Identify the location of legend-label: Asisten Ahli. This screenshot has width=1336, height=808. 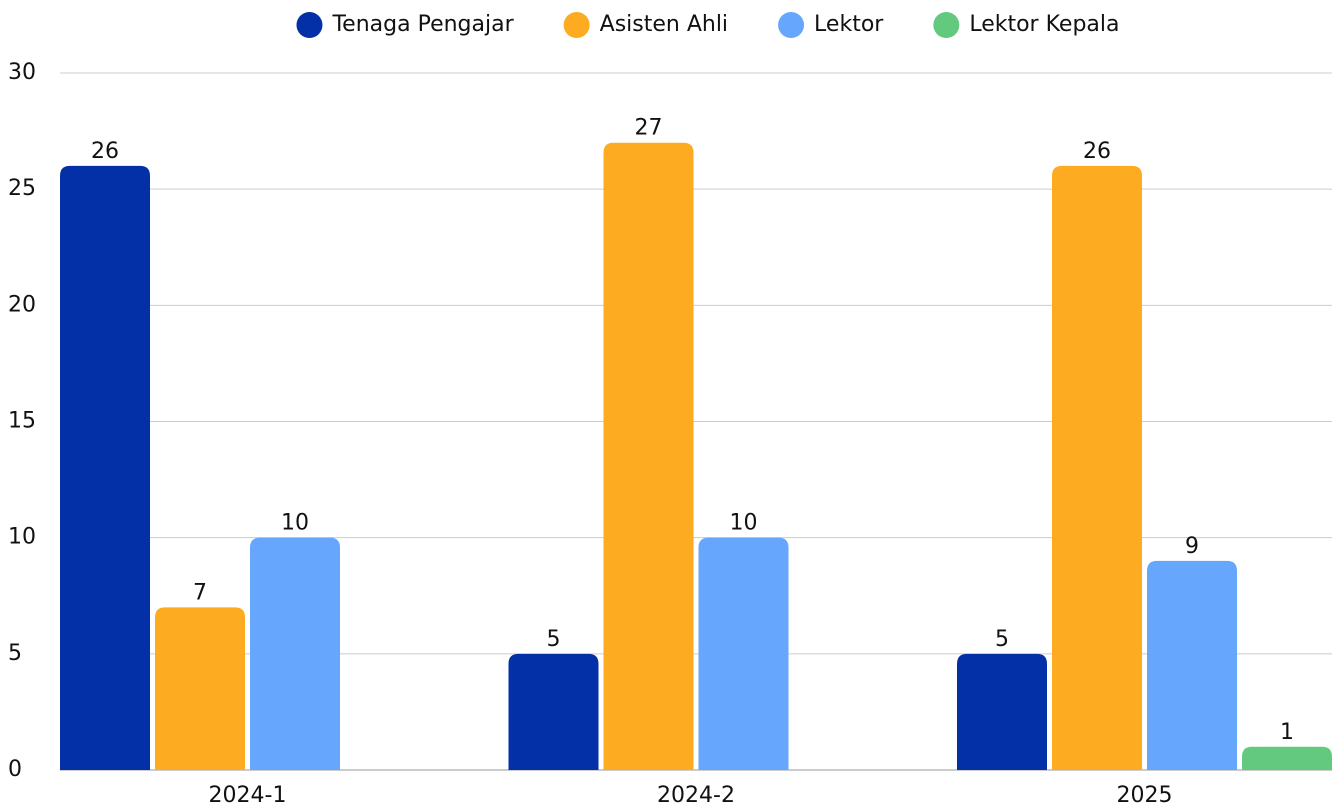
(664, 24).